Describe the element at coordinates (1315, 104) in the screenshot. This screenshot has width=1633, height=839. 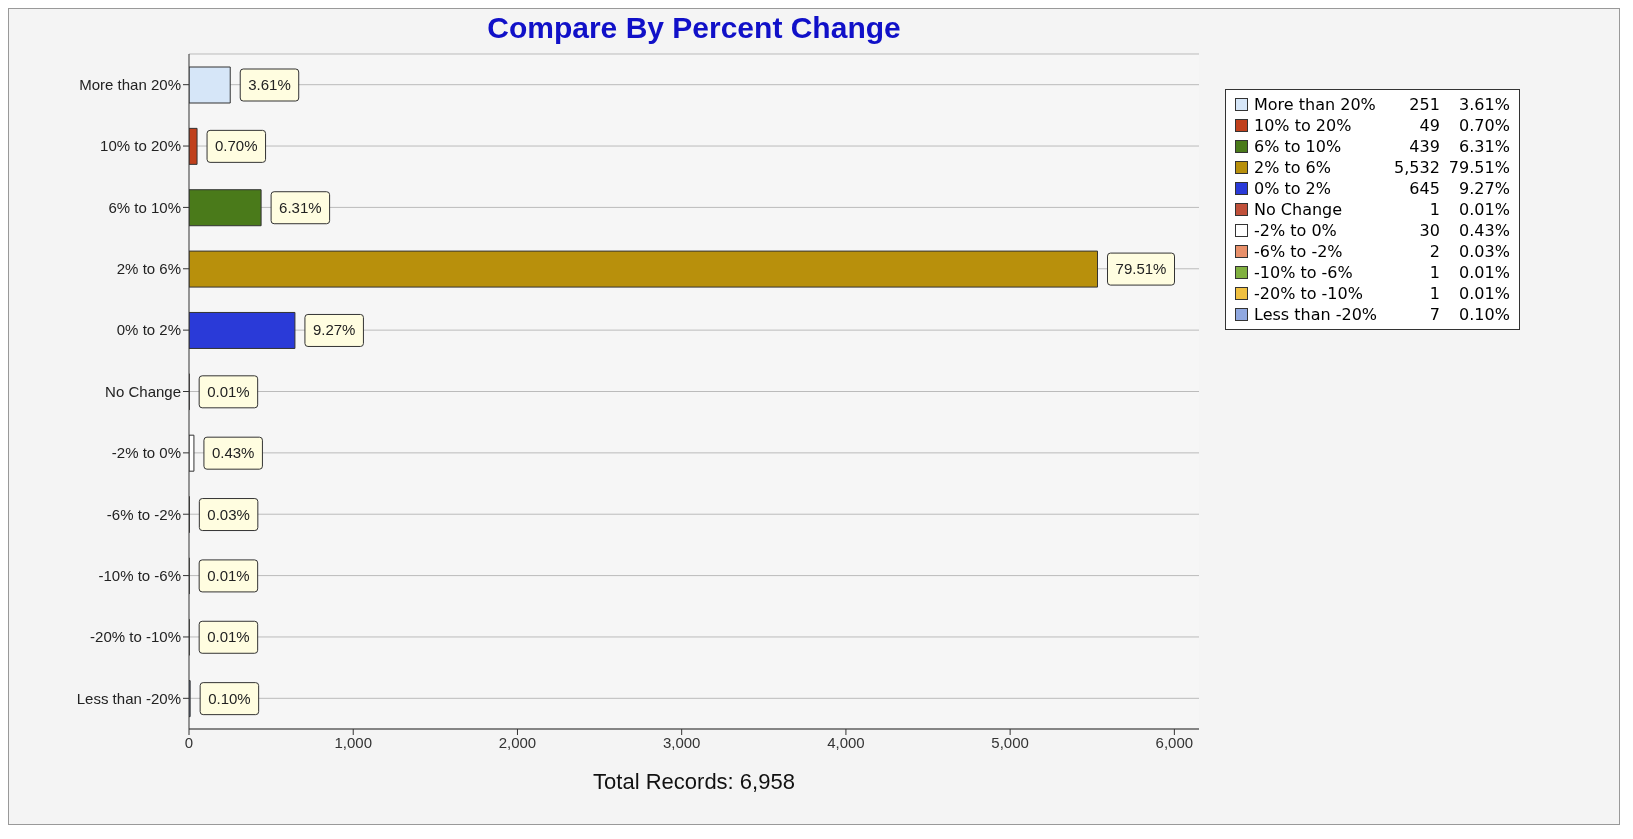
I see `category-label: More than 20%` at that location.